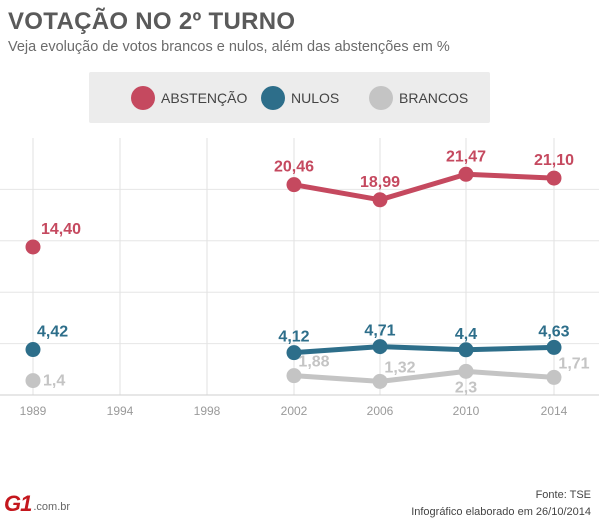 Image resolution: width=599 pixels, height=524 pixels. I want to click on data-point-1-2002, so click(294, 353).